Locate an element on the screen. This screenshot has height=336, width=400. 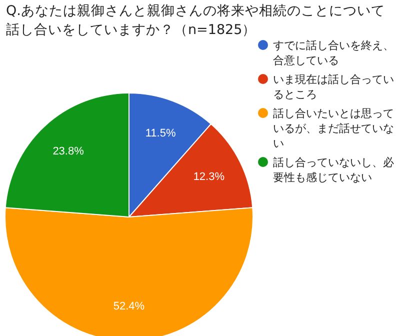
legend-label: 話し合っていないし、必要性も感じていない is located at coordinates (334, 170).